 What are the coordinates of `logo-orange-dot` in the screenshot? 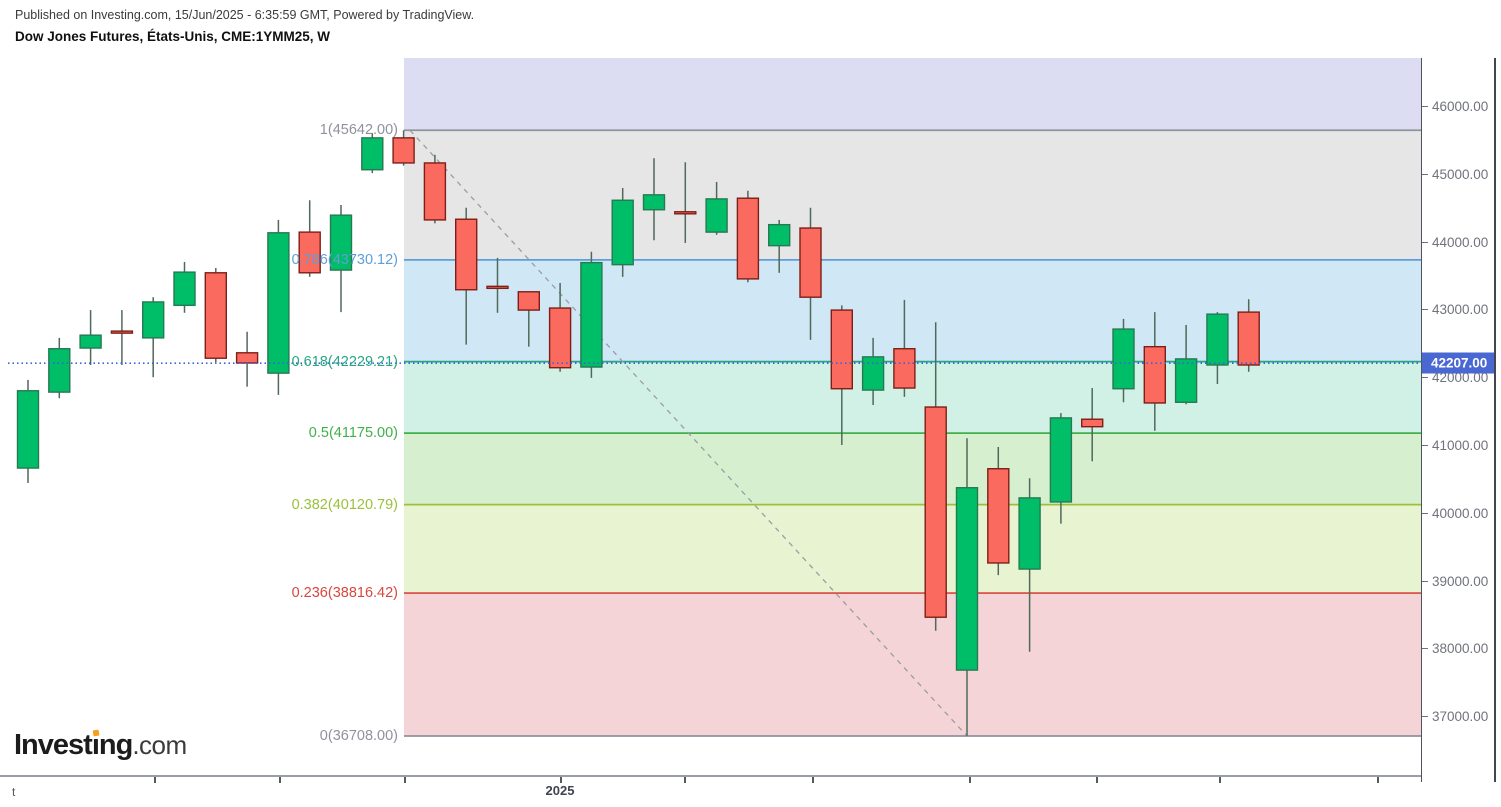 It's located at (96, 732).